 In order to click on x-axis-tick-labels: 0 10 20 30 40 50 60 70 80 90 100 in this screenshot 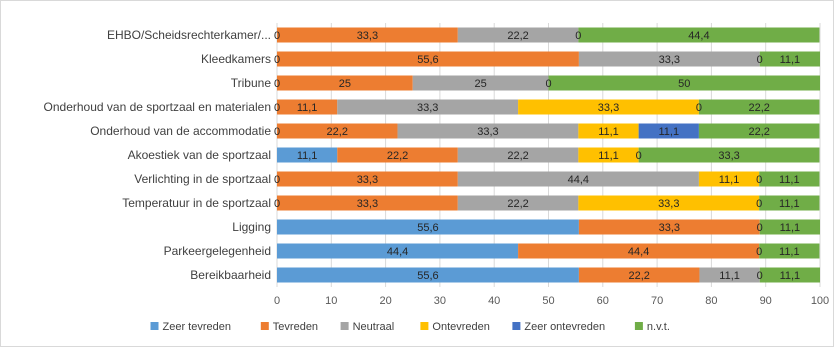, I will do `click(551, 301)`.